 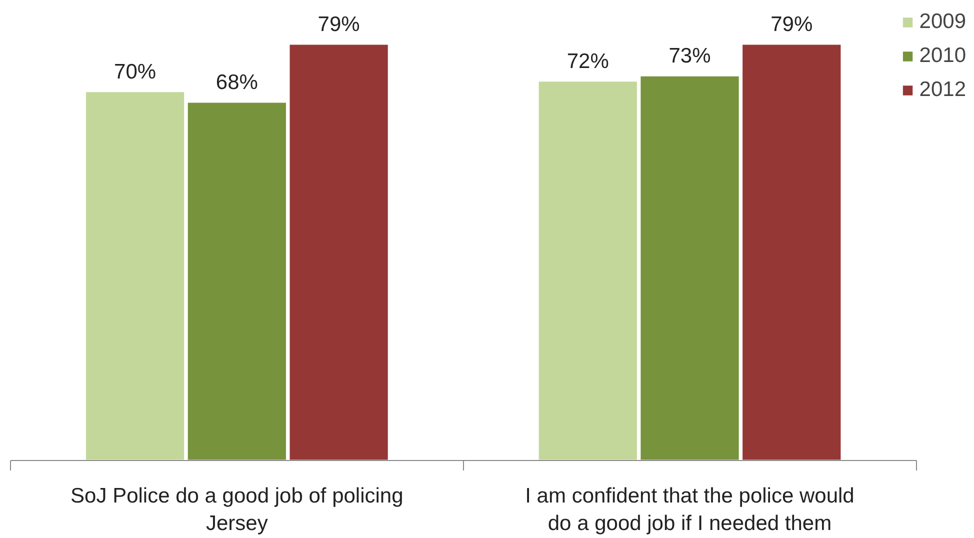 What do you see at coordinates (942, 90) in the screenshot?
I see `legend-label: 2012` at bounding box center [942, 90].